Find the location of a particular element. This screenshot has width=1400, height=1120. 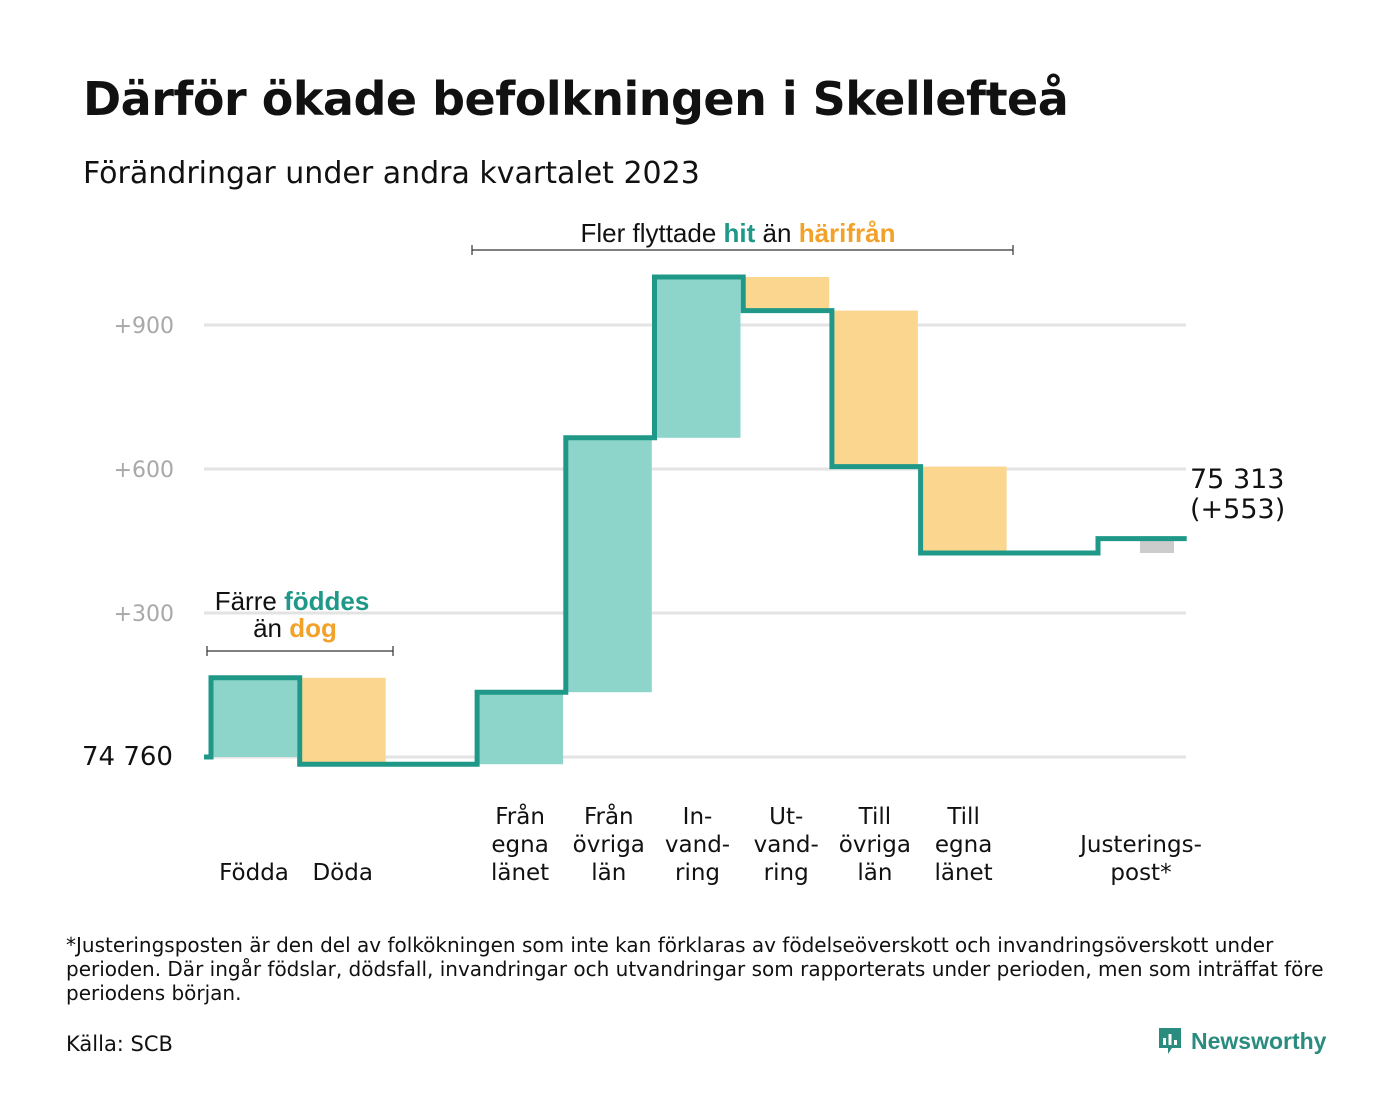

newsworthy-icon is located at coordinates (1170, 1041).